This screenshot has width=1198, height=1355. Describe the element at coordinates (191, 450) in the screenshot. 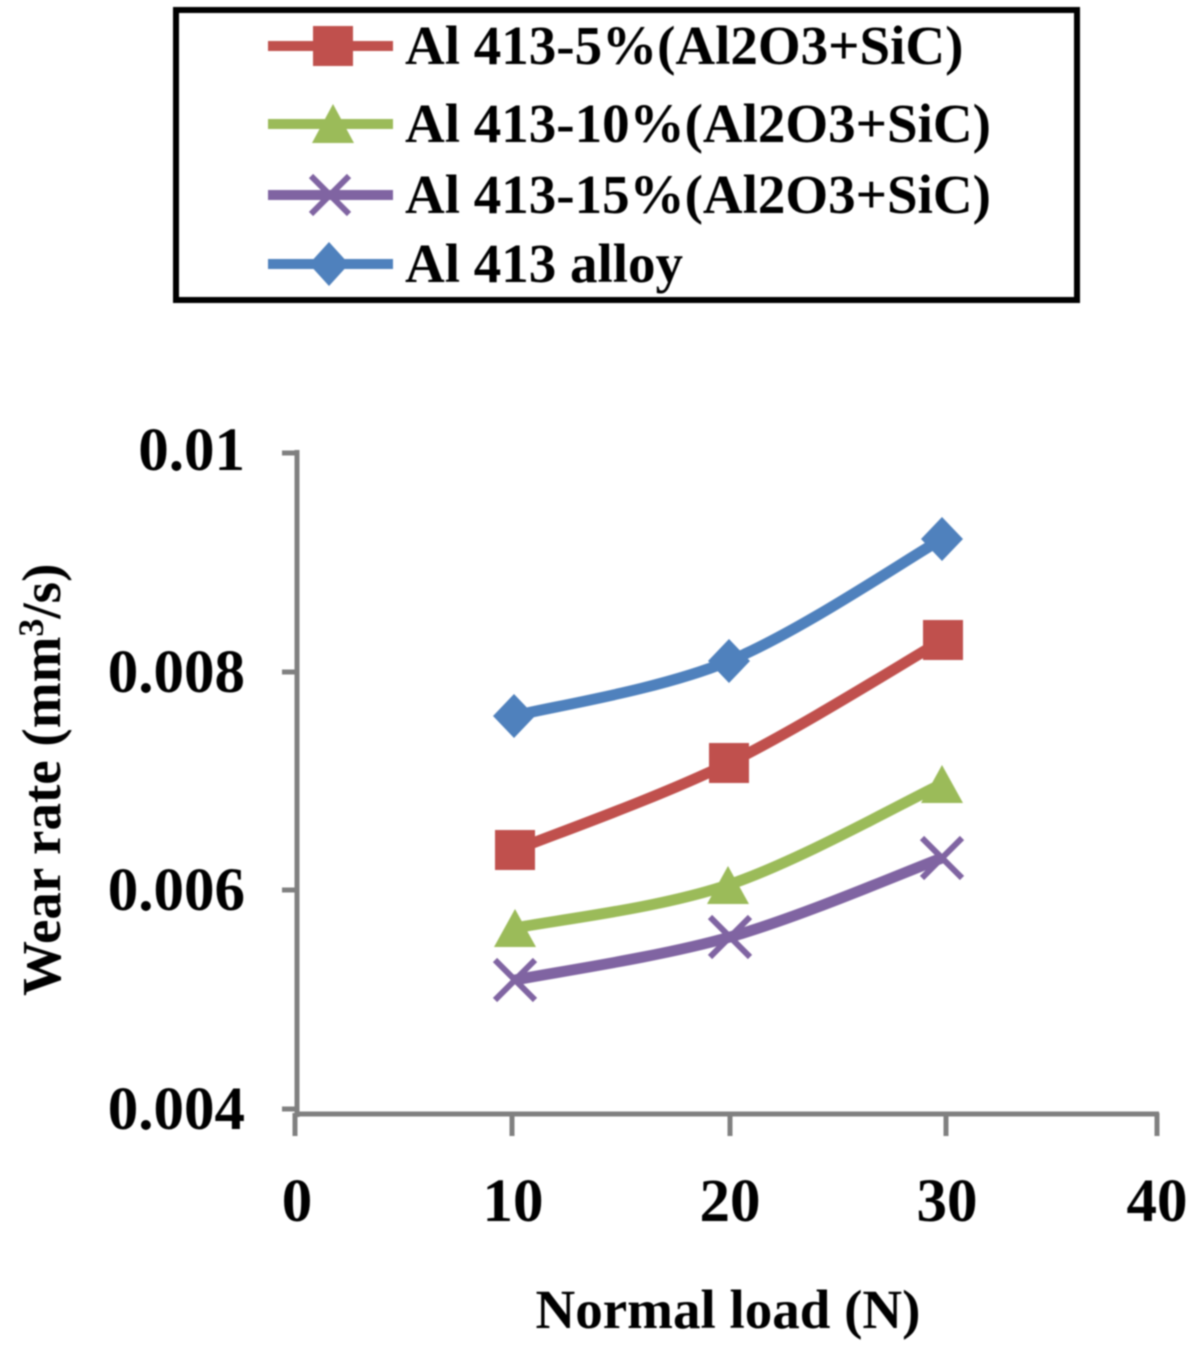

I see `svg-text: 0.01` at that location.